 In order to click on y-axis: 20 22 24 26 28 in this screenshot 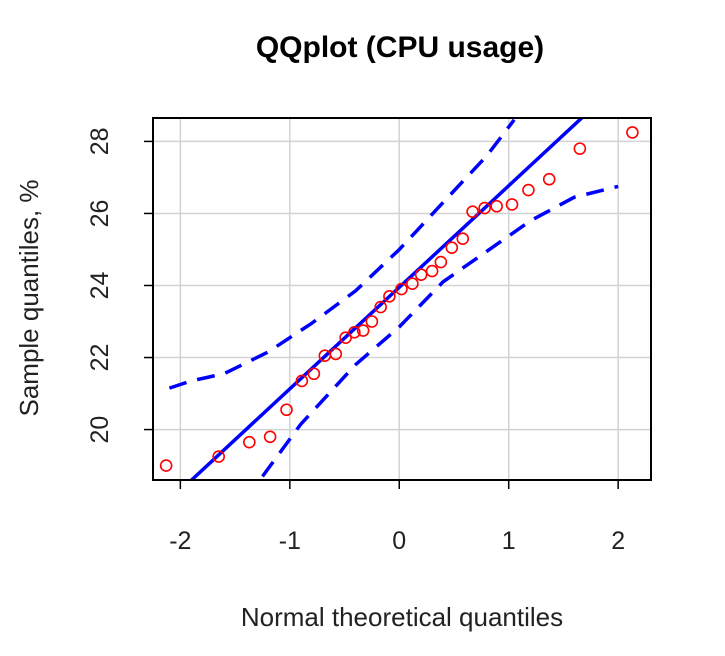, I will do `click(119, 285)`.